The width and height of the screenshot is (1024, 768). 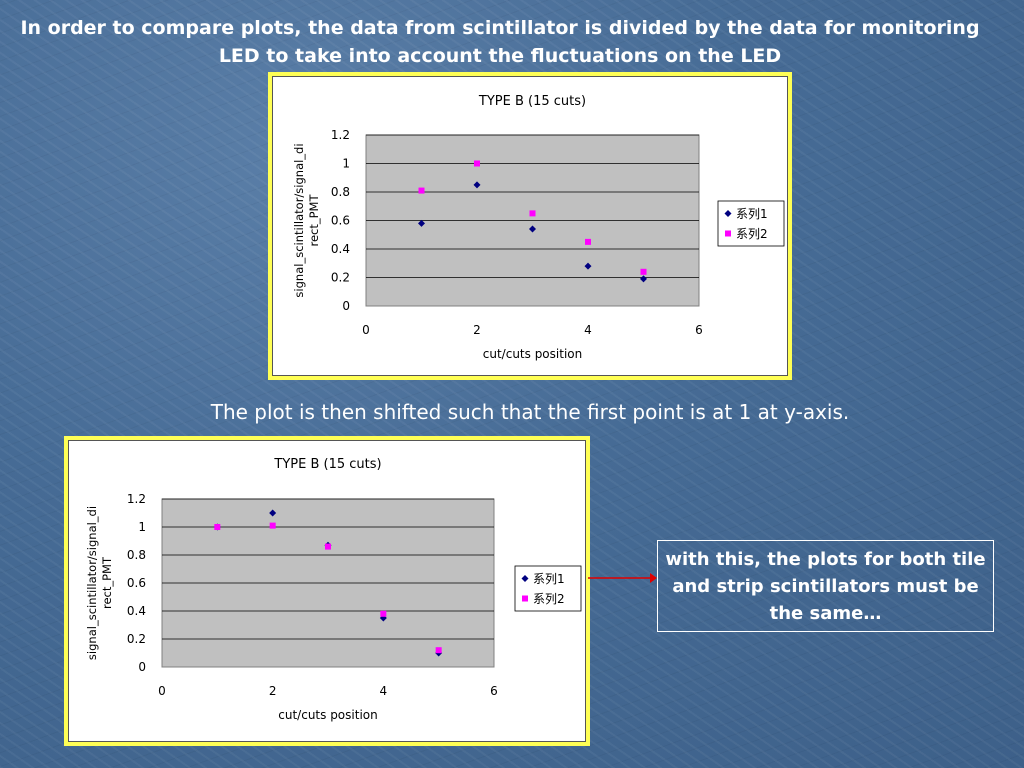 I want to click on chart-2-xtick-label: 4, so click(x=384, y=691).